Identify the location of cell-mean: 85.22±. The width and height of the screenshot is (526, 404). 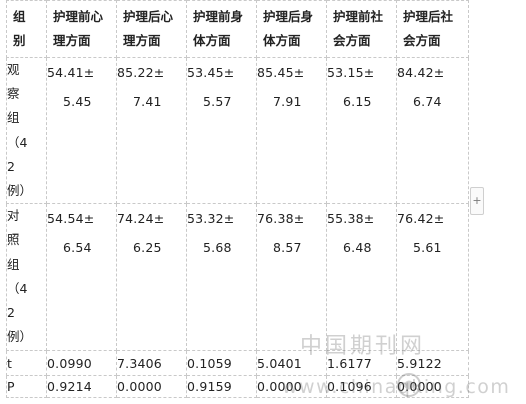
(141, 72).